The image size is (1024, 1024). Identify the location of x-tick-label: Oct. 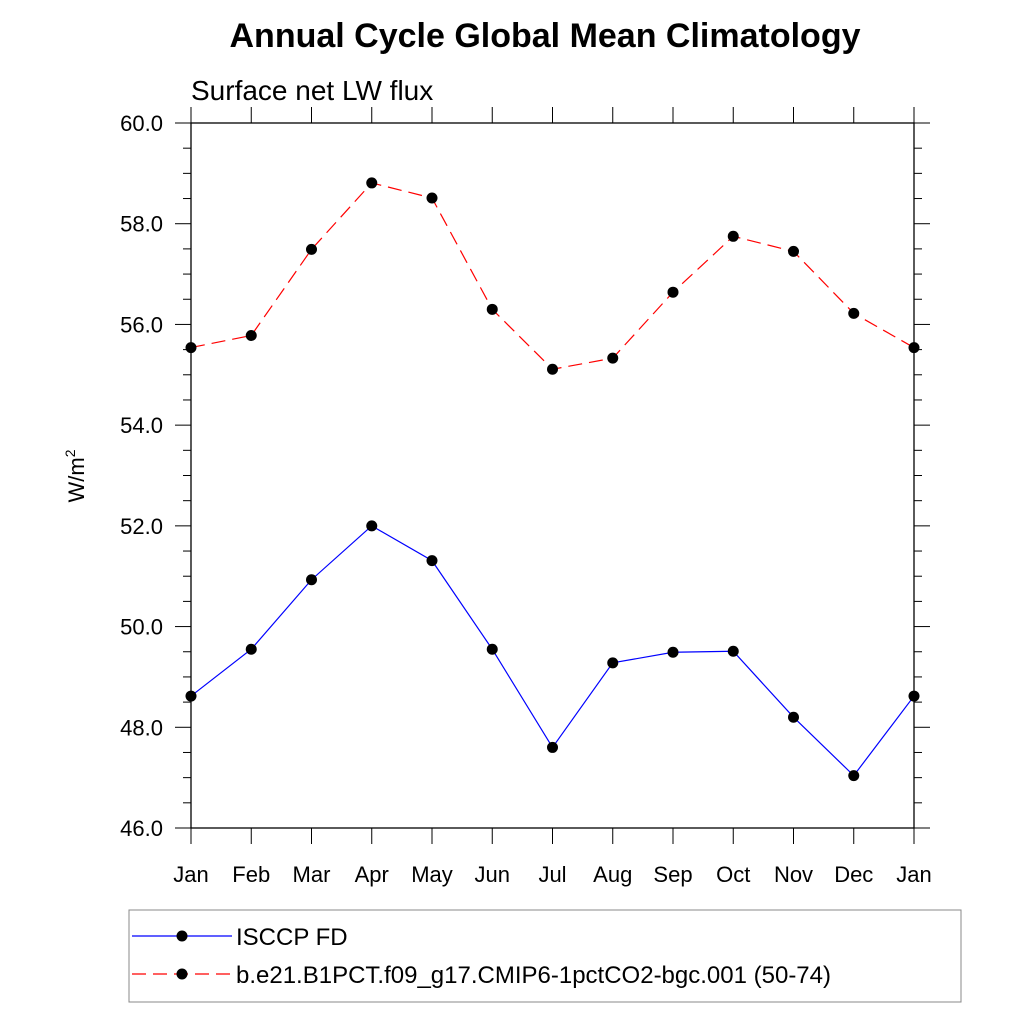
(733, 874).